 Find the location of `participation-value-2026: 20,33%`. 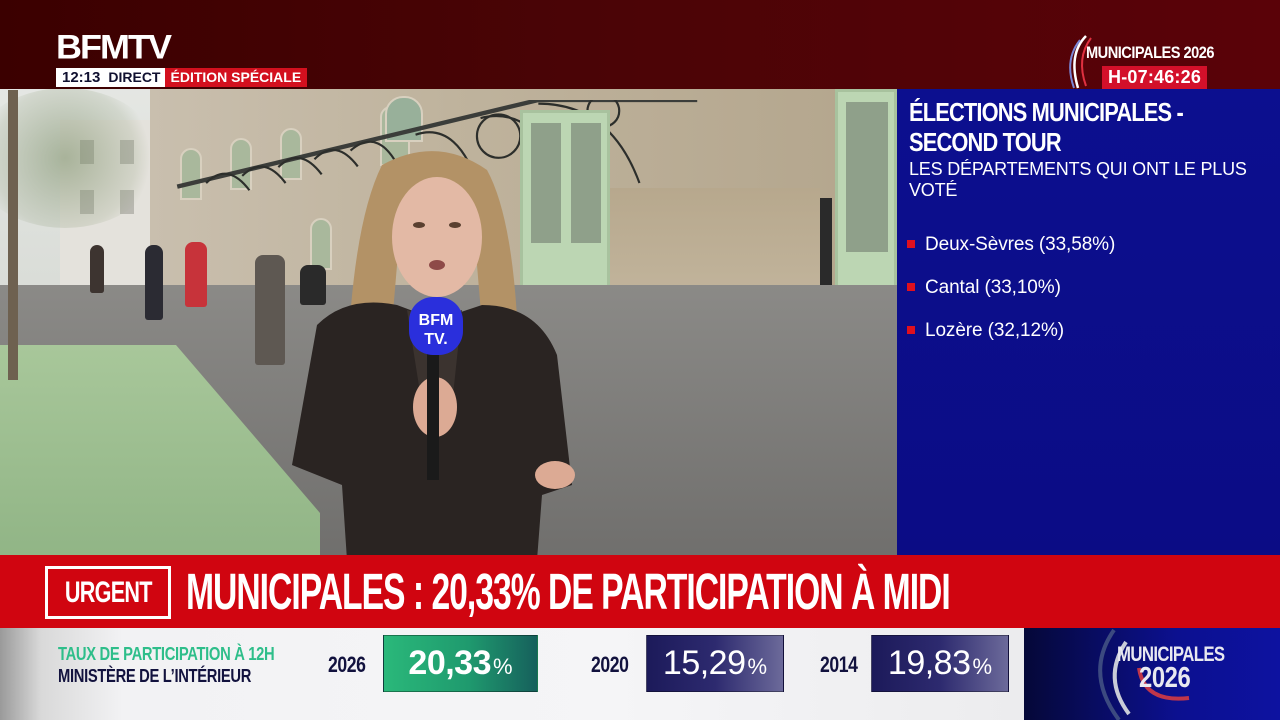

participation-value-2026: 20,33% is located at coordinates (460, 663).